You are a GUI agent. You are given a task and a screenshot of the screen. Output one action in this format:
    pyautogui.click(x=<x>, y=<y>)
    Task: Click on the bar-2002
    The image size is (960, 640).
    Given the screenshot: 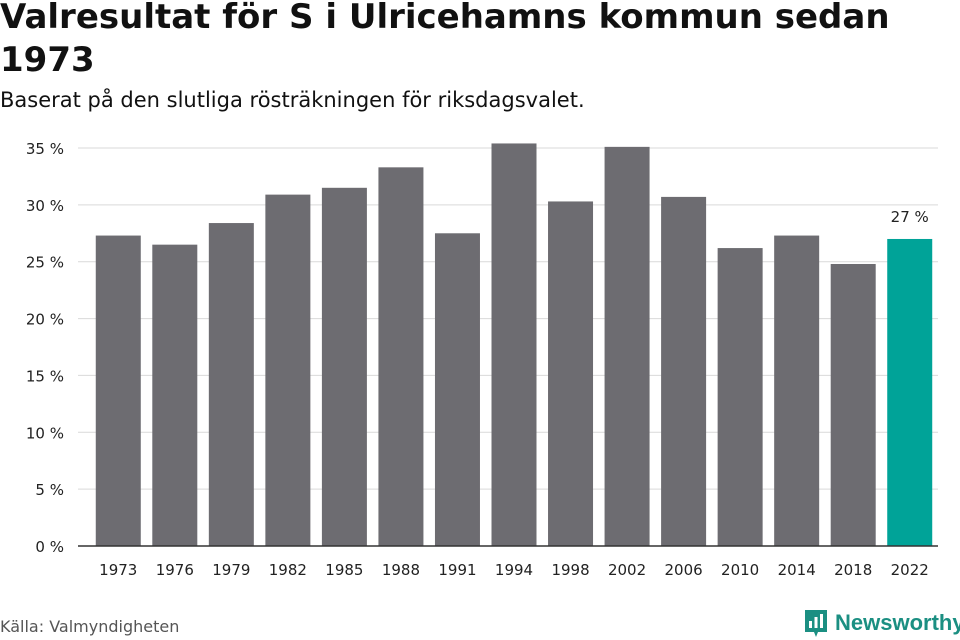 What is the action you would take?
    pyautogui.click(x=627, y=346)
    